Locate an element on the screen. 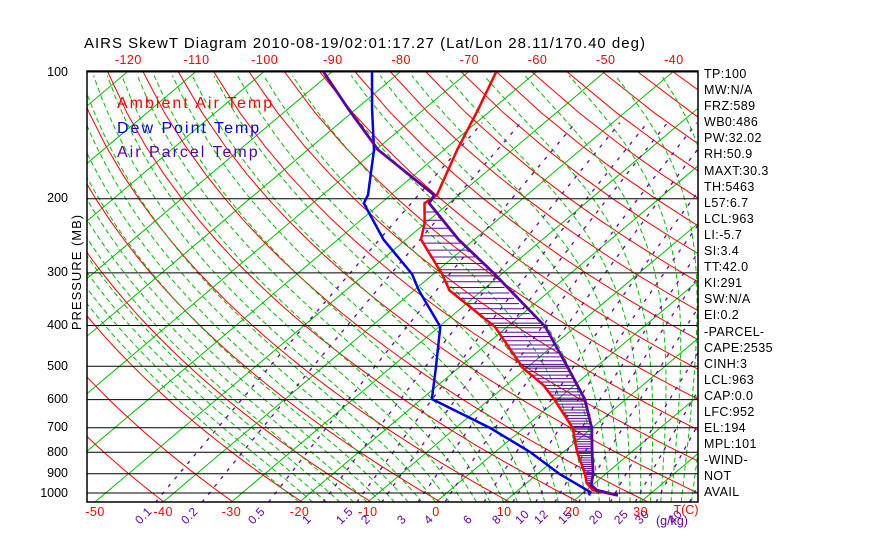 This screenshot has height=560, width=870. temp-axis-label: T(C) is located at coordinates (686, 510).